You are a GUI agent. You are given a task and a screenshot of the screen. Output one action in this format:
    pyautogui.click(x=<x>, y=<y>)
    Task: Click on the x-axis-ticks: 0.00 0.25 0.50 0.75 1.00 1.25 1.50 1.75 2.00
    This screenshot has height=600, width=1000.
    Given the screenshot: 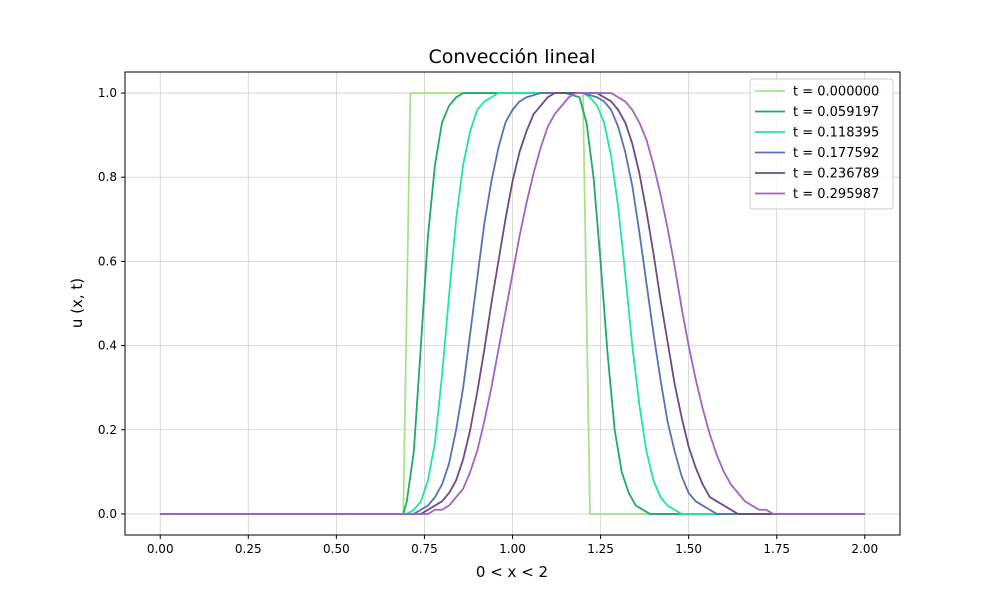 What is the action you would take?
    pyautogui.click(x=512, y=545)
    